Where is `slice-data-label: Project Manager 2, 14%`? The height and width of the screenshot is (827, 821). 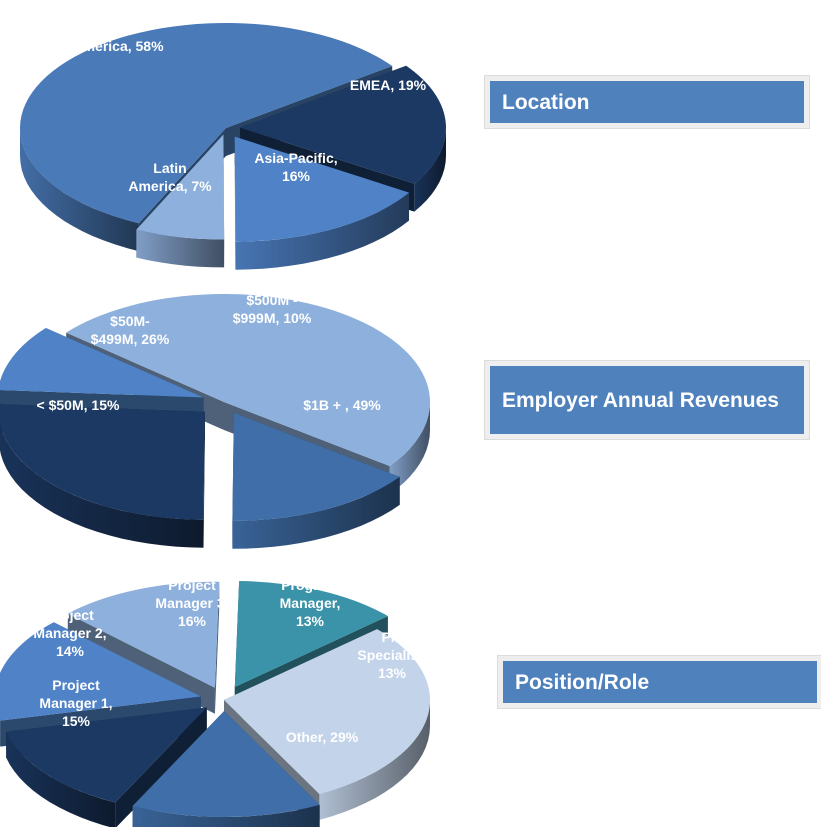 slice-data-label: Project Manager 2, 14% is located at coordinates (69, 633).